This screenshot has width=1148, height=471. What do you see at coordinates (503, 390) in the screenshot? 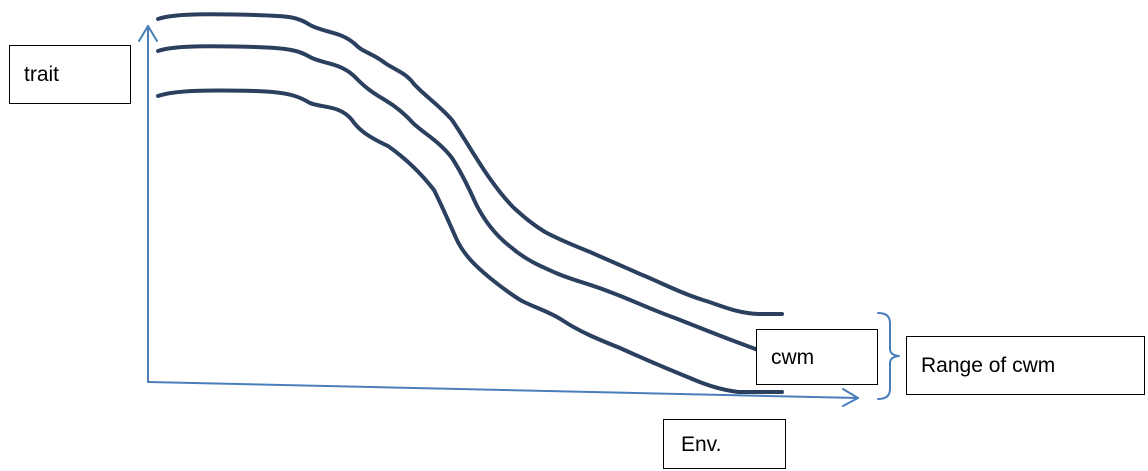
I see `x-axis-line` at bounding box center [503, 390].